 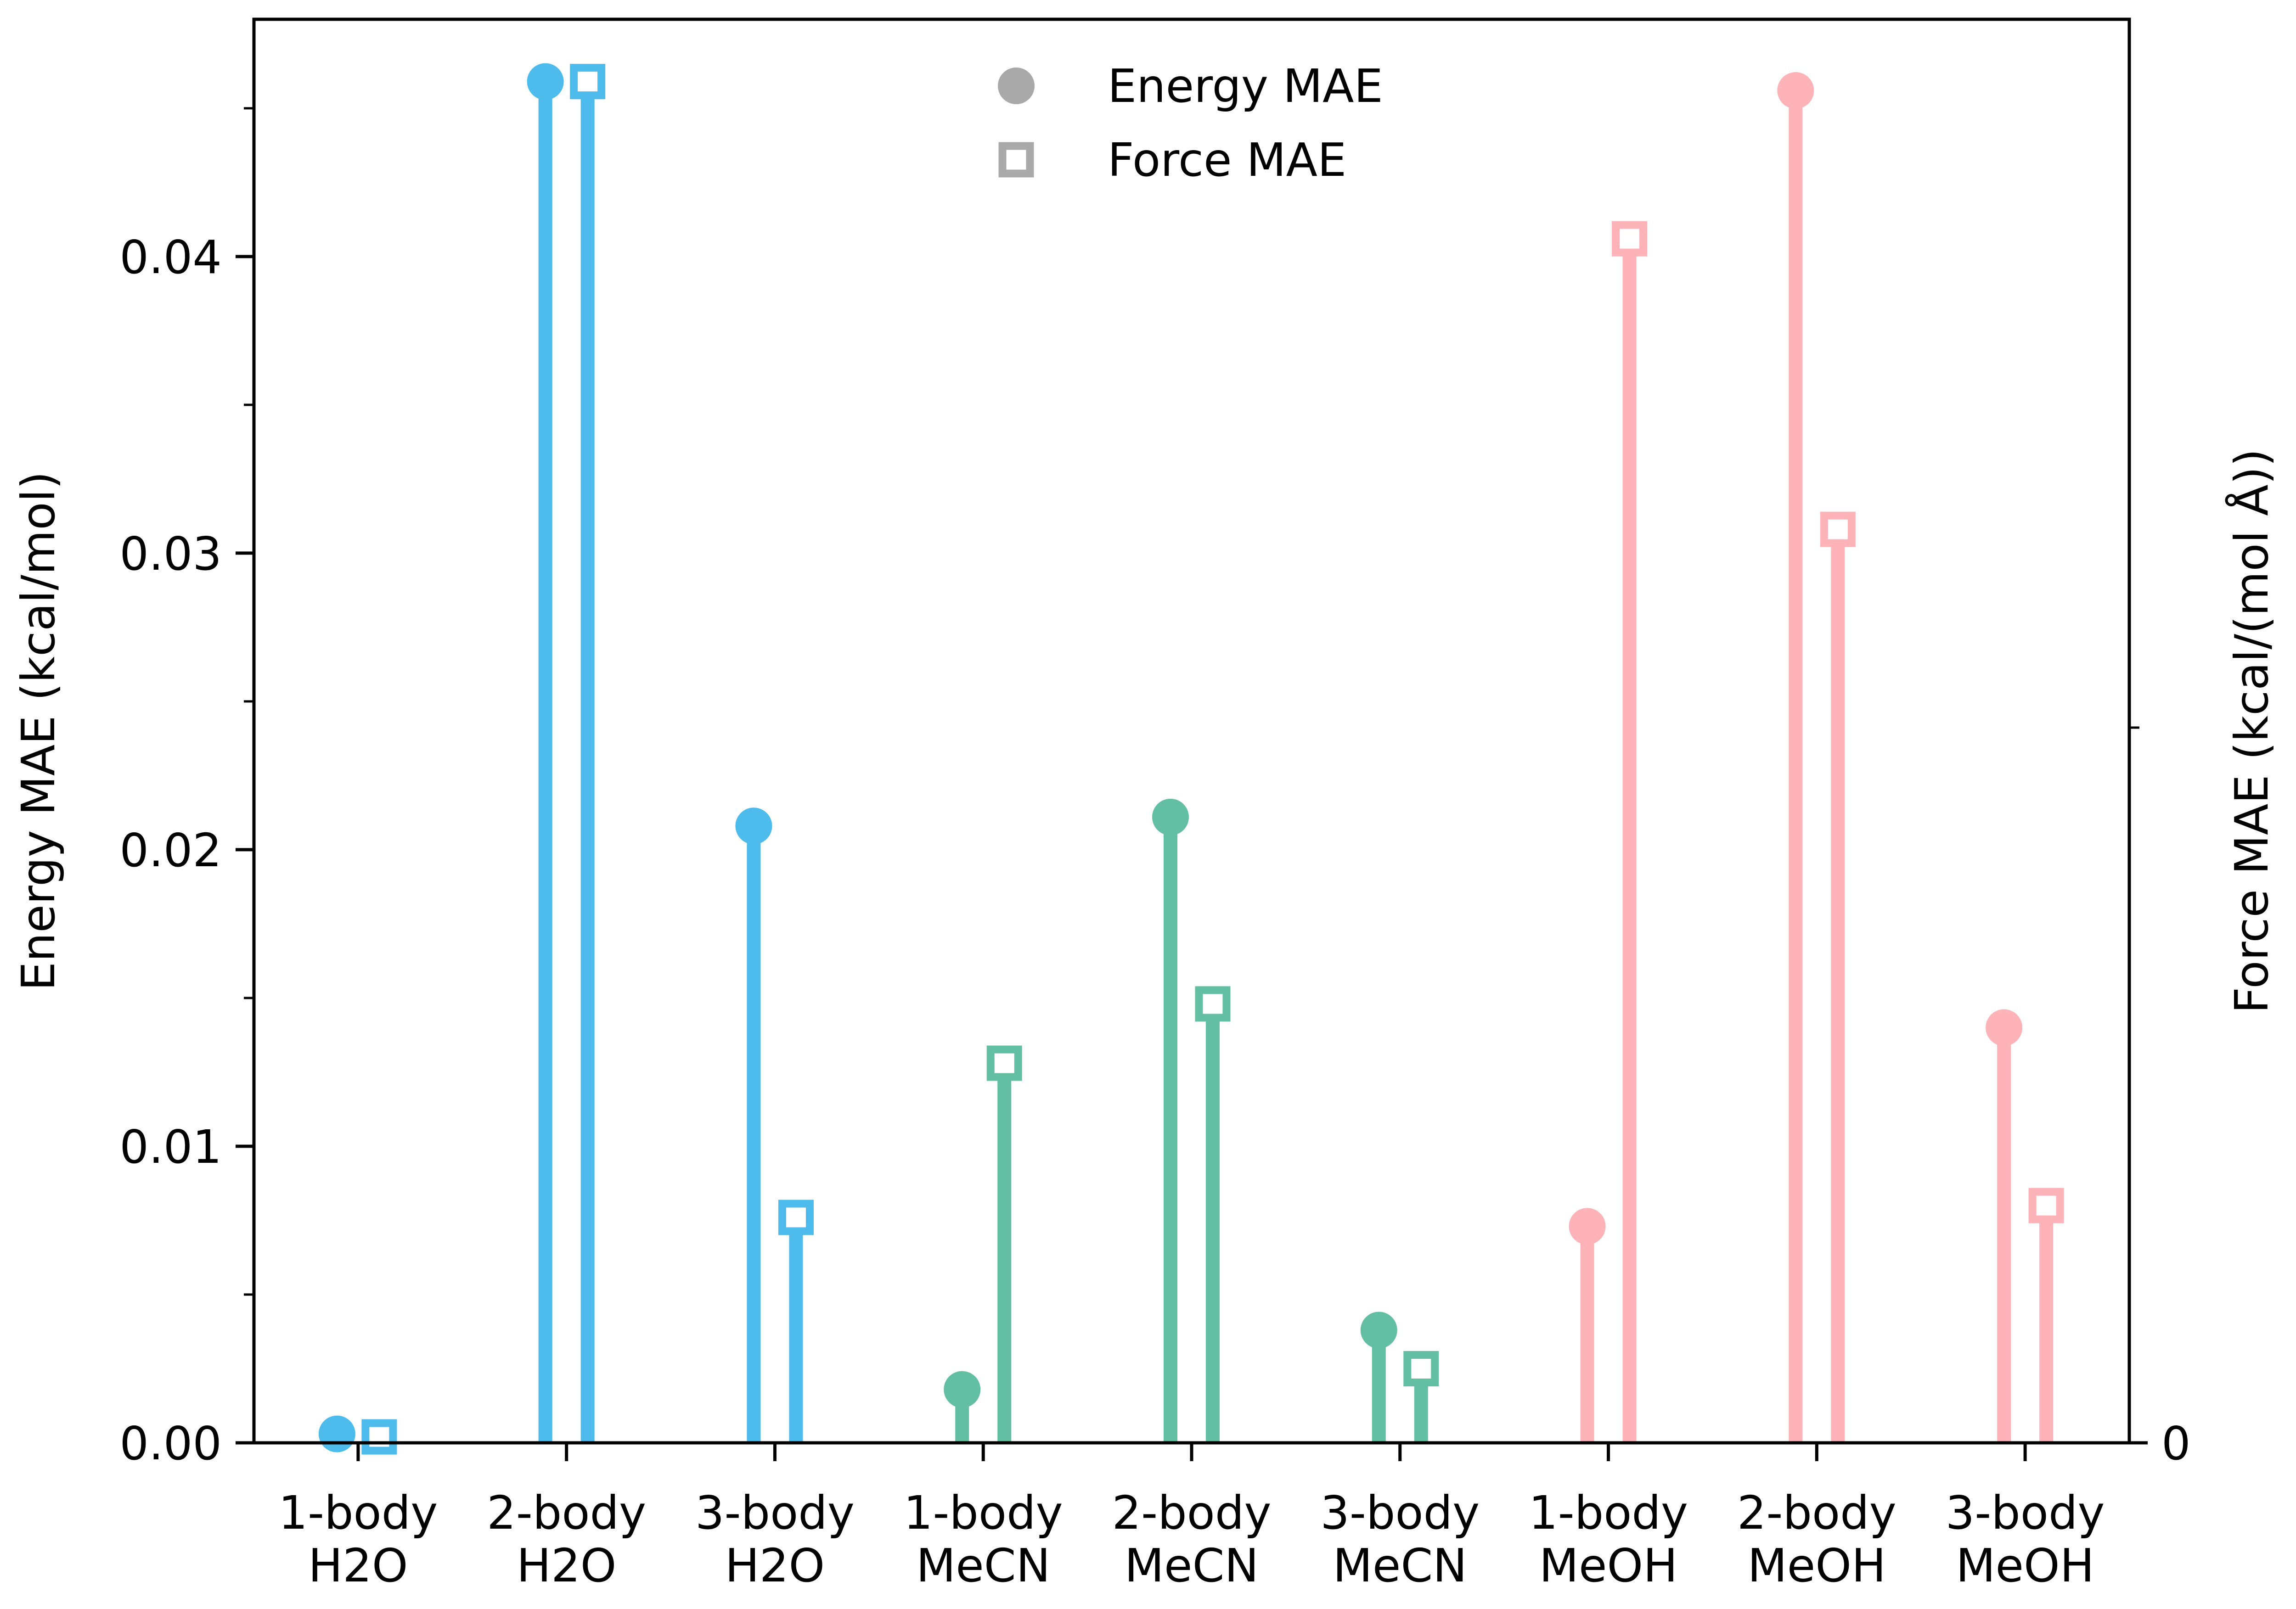 What do you see at coordinates (2252, 731) in the screenshot?
I see `y-axis-right-title: Force MAE (kcal/(mol Å))` at bounding box center [2252, 731].